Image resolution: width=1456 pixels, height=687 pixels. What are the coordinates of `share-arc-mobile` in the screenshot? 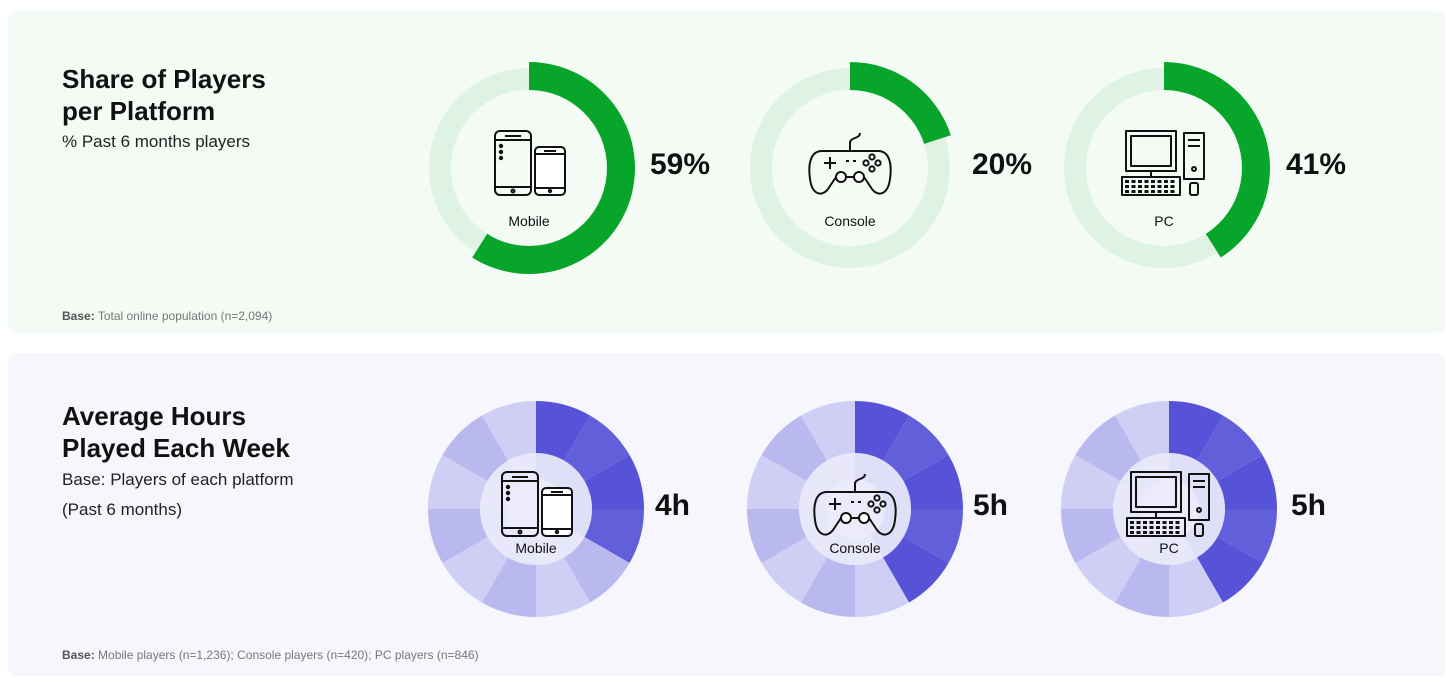 It's located at (553, 168).